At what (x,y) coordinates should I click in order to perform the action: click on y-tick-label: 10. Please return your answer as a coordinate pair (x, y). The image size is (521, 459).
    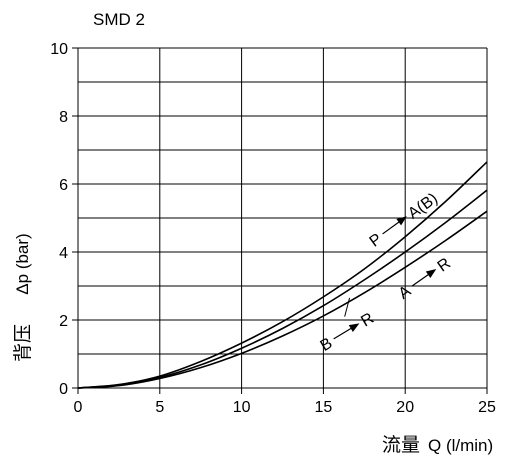
    Looking at the image, I should click on (59, 49).